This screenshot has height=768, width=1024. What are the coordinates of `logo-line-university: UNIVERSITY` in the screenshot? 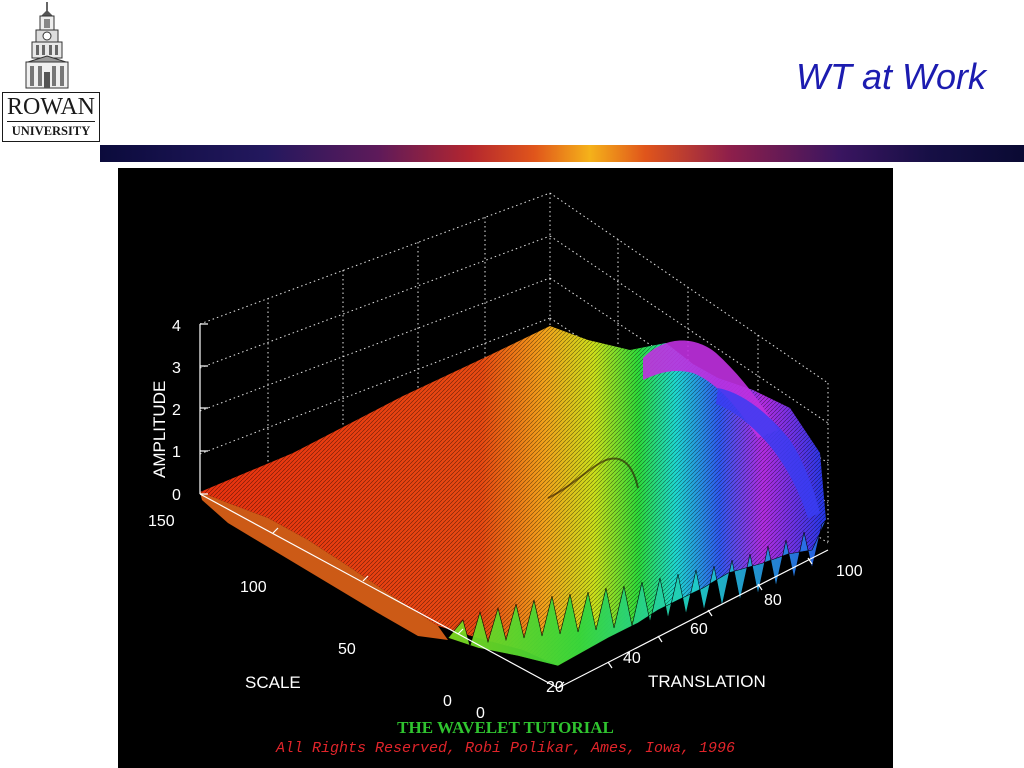 It's located at (51, 131).